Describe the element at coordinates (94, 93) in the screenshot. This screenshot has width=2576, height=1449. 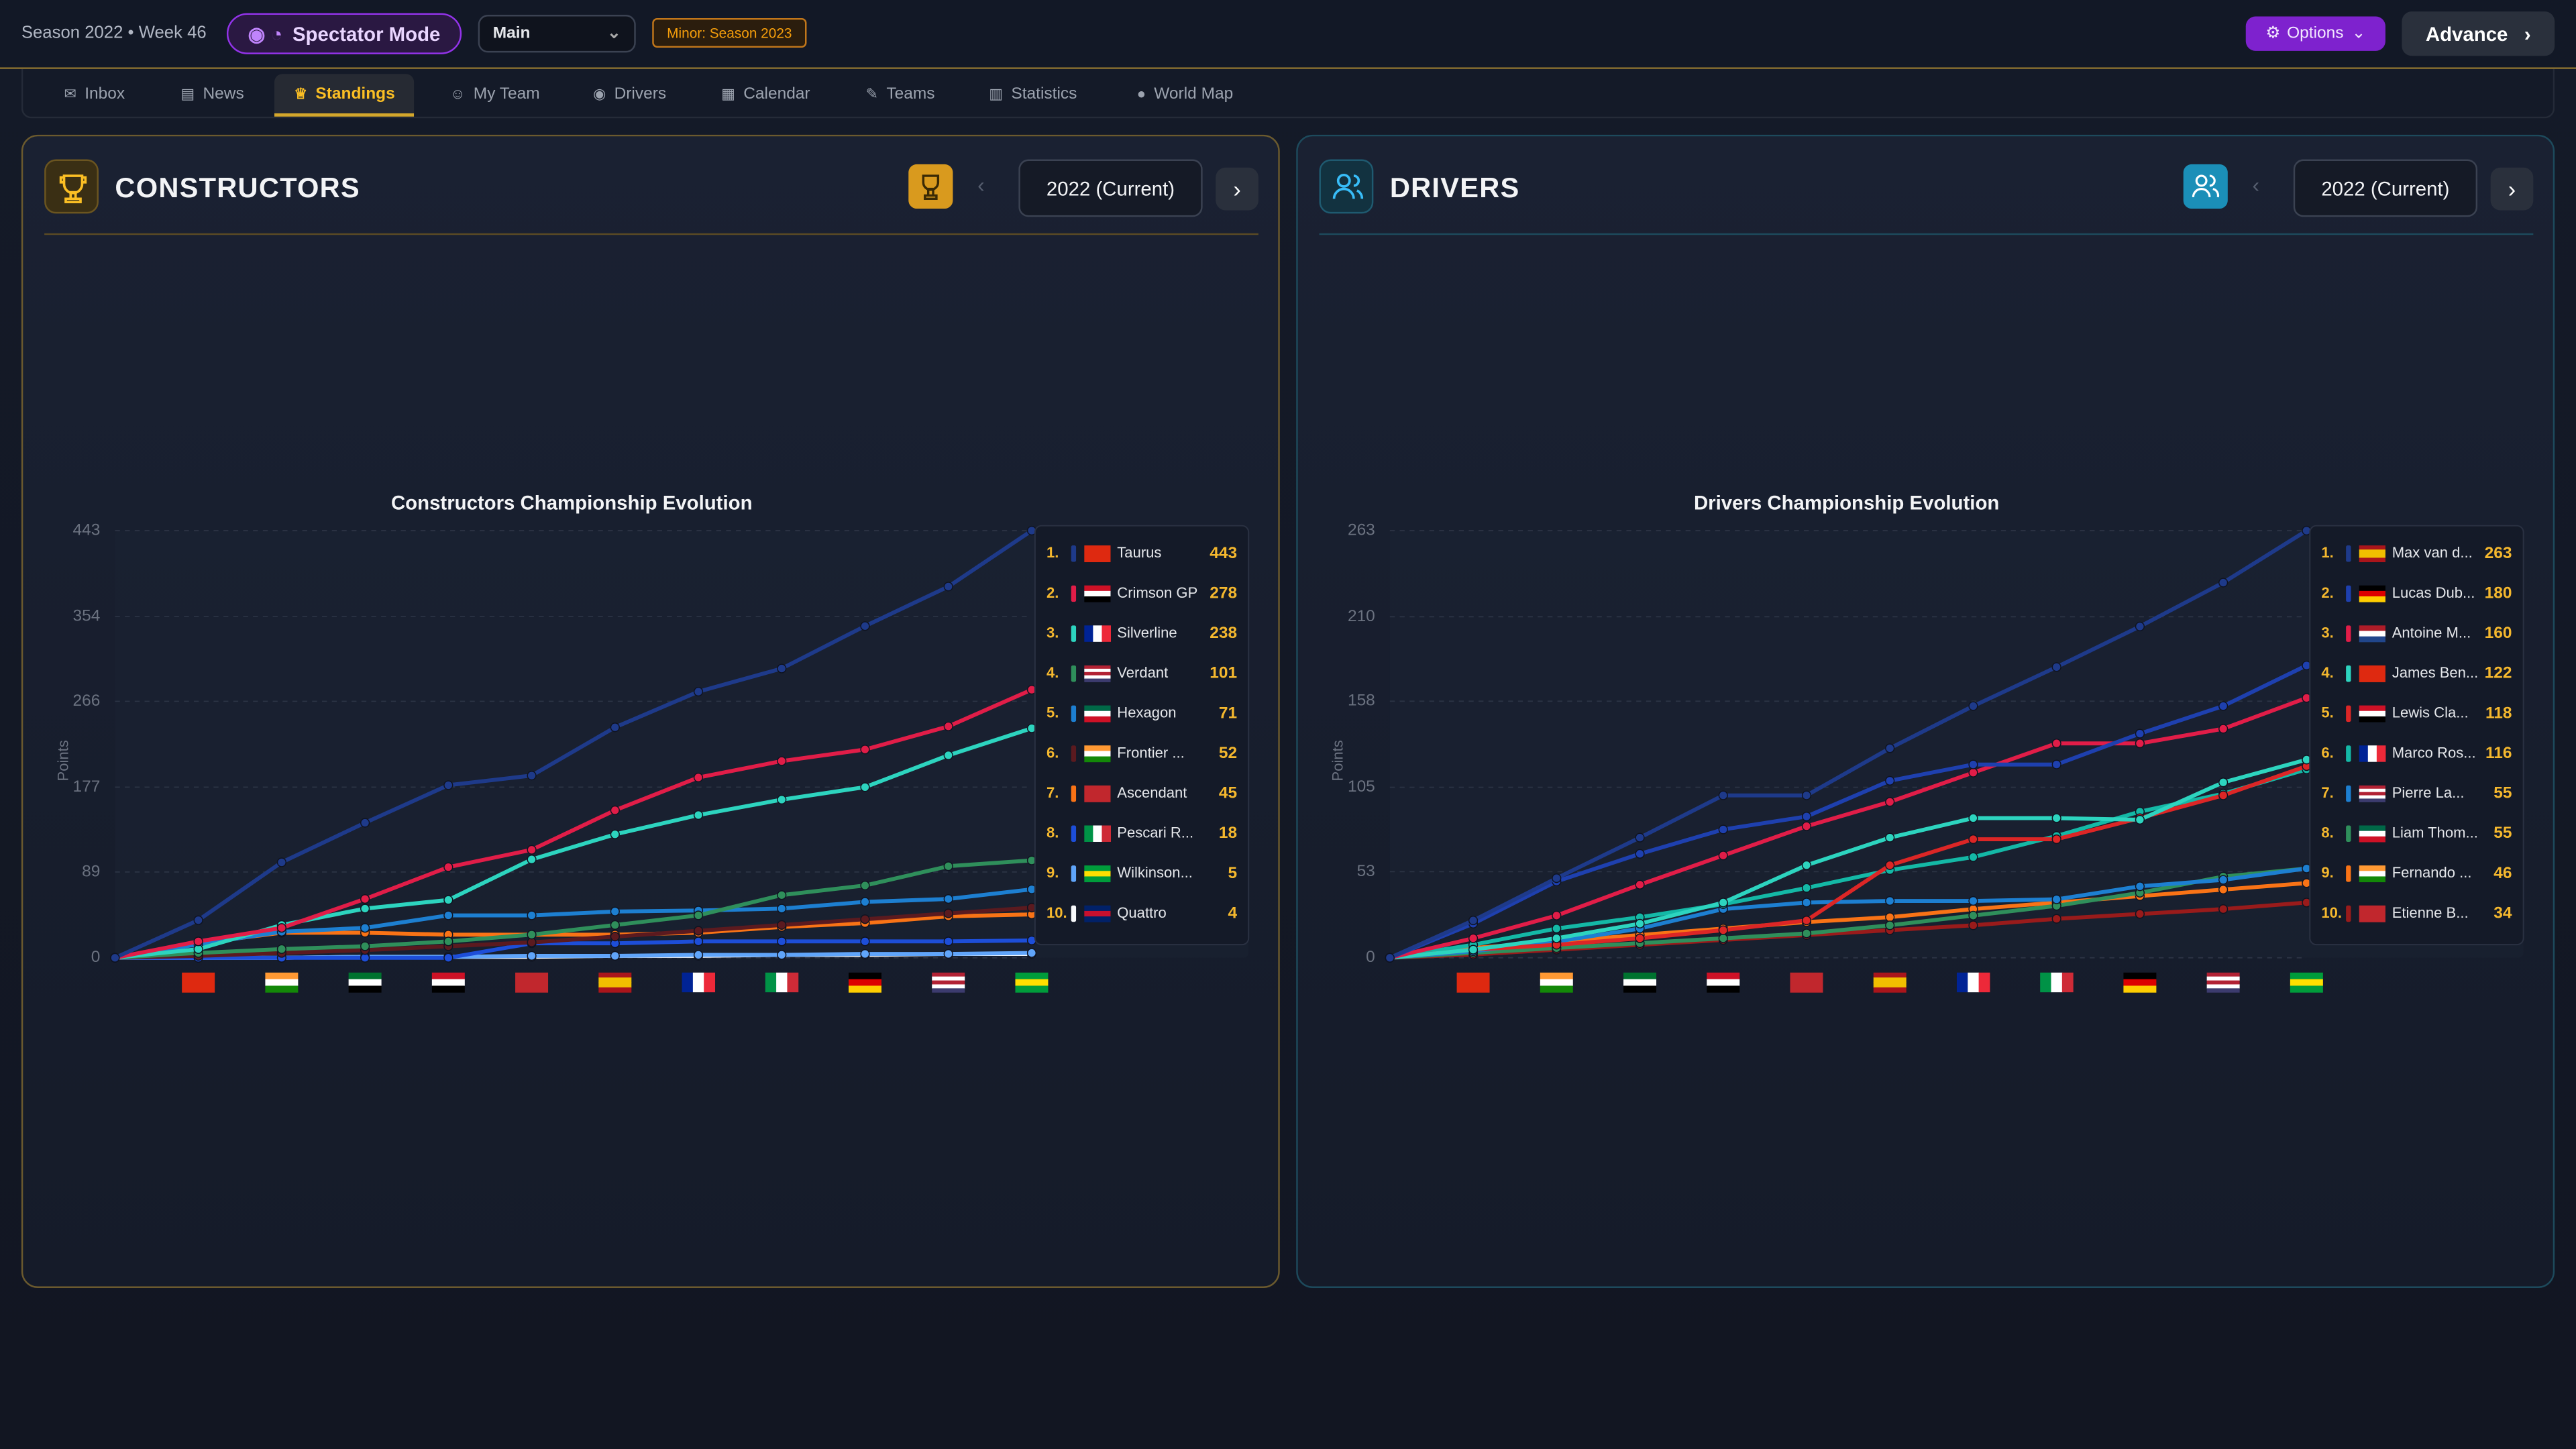
I see `tab: ✉ Inbox` at that location.